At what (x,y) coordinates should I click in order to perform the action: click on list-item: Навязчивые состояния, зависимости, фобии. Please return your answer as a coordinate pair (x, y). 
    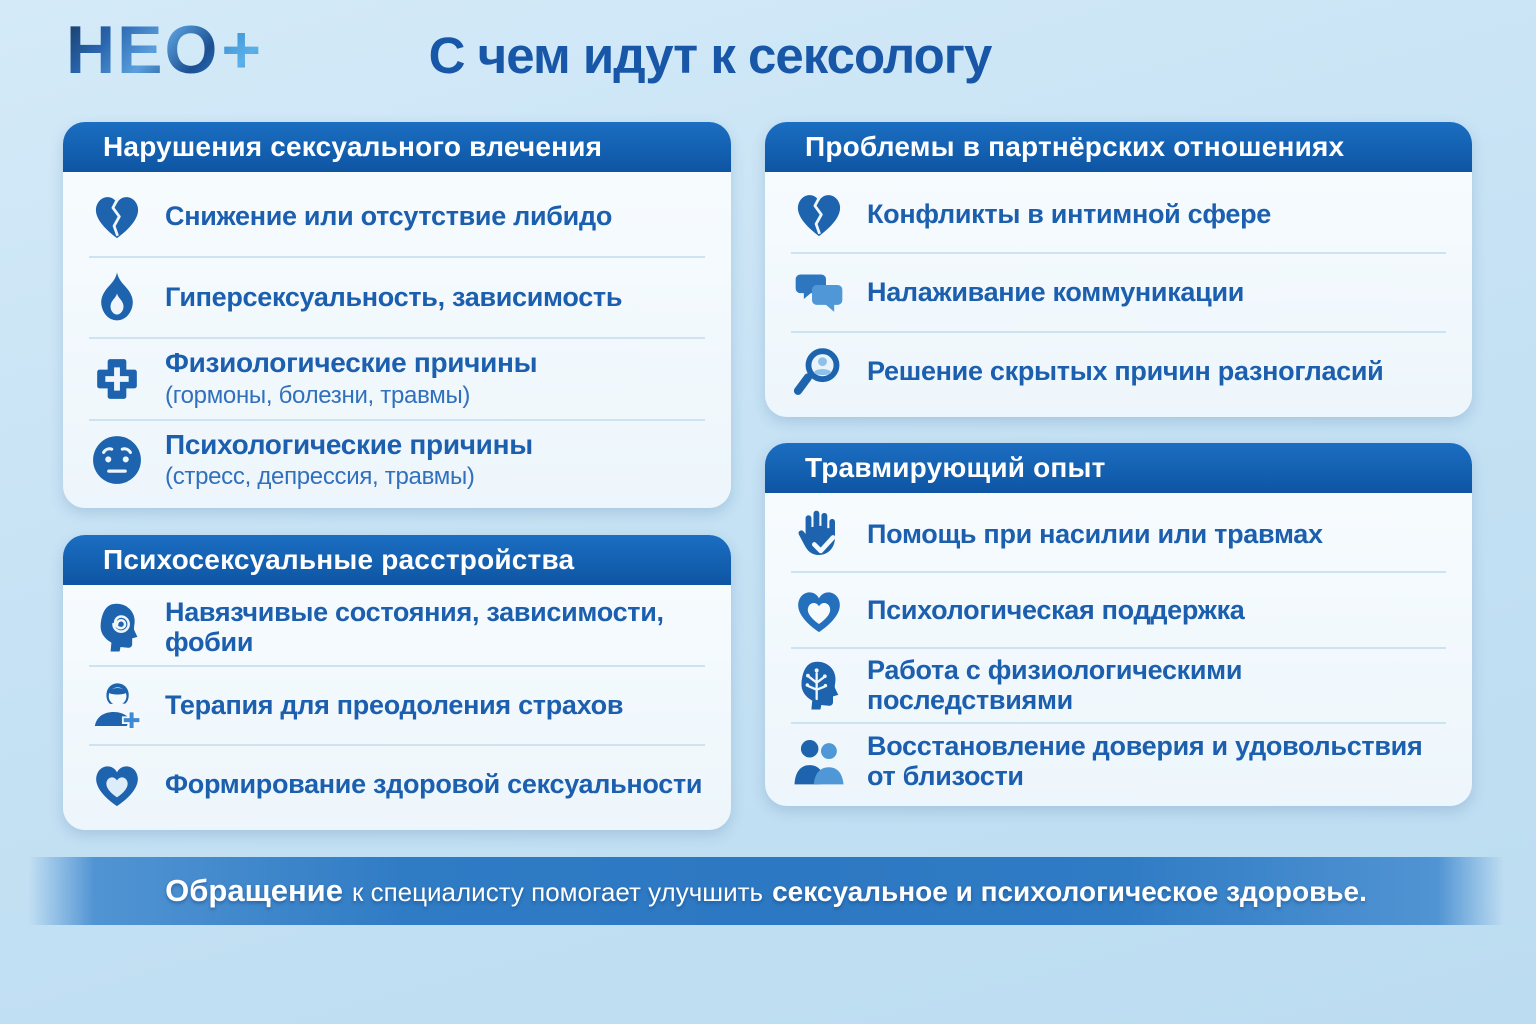
    Looking at the image, I should click on (397, 627).